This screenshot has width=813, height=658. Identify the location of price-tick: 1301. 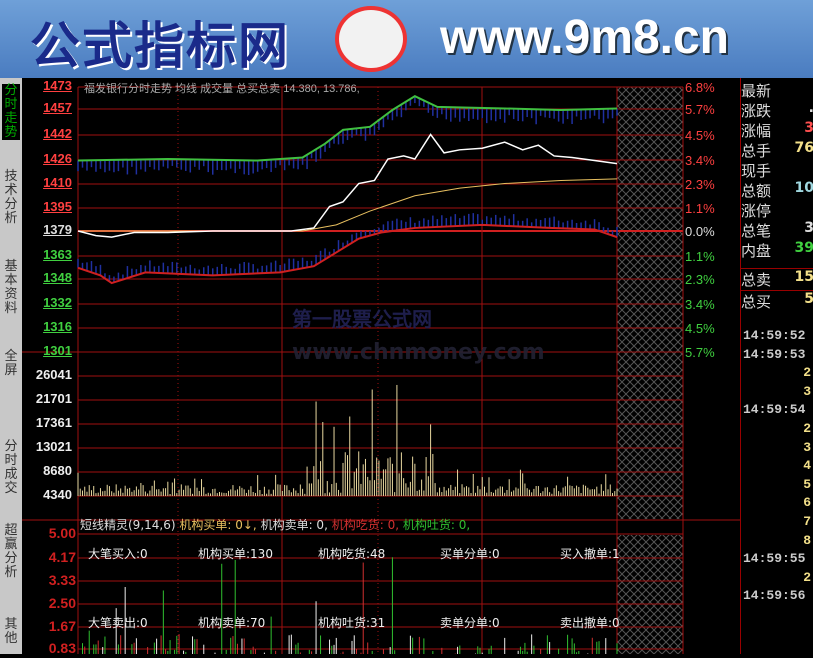
(57, 350).